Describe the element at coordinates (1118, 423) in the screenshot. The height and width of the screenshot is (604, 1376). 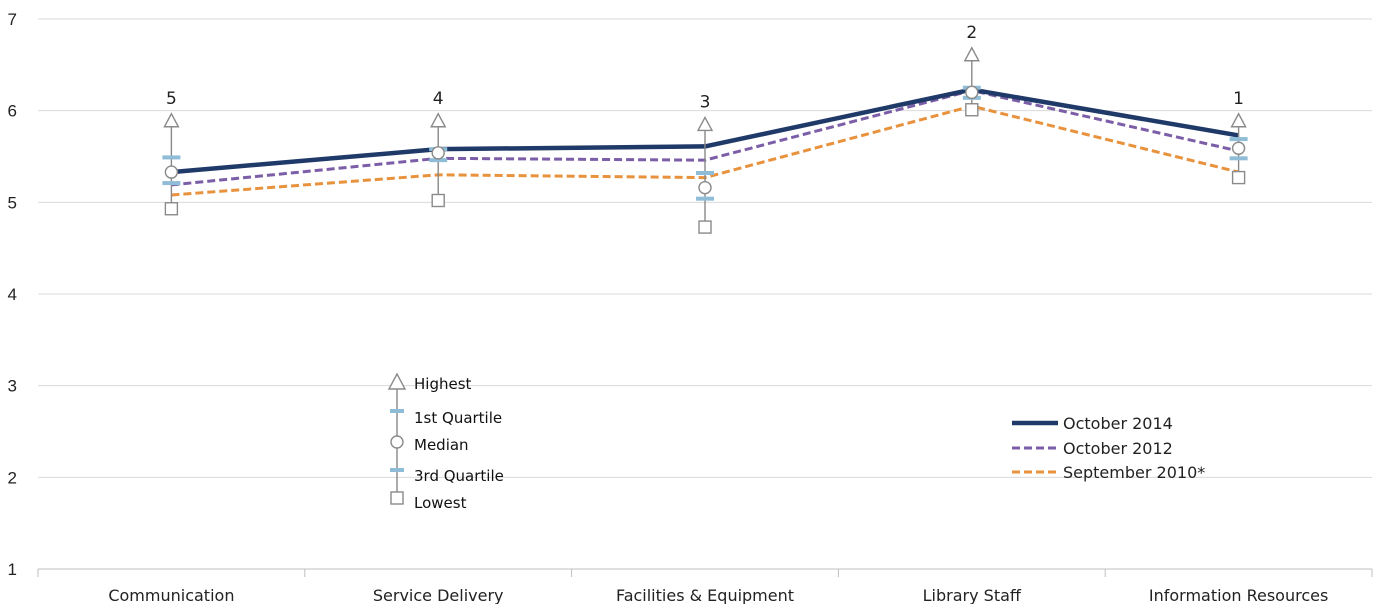
I see `legend-label-october-2014: October 2014` at that location.